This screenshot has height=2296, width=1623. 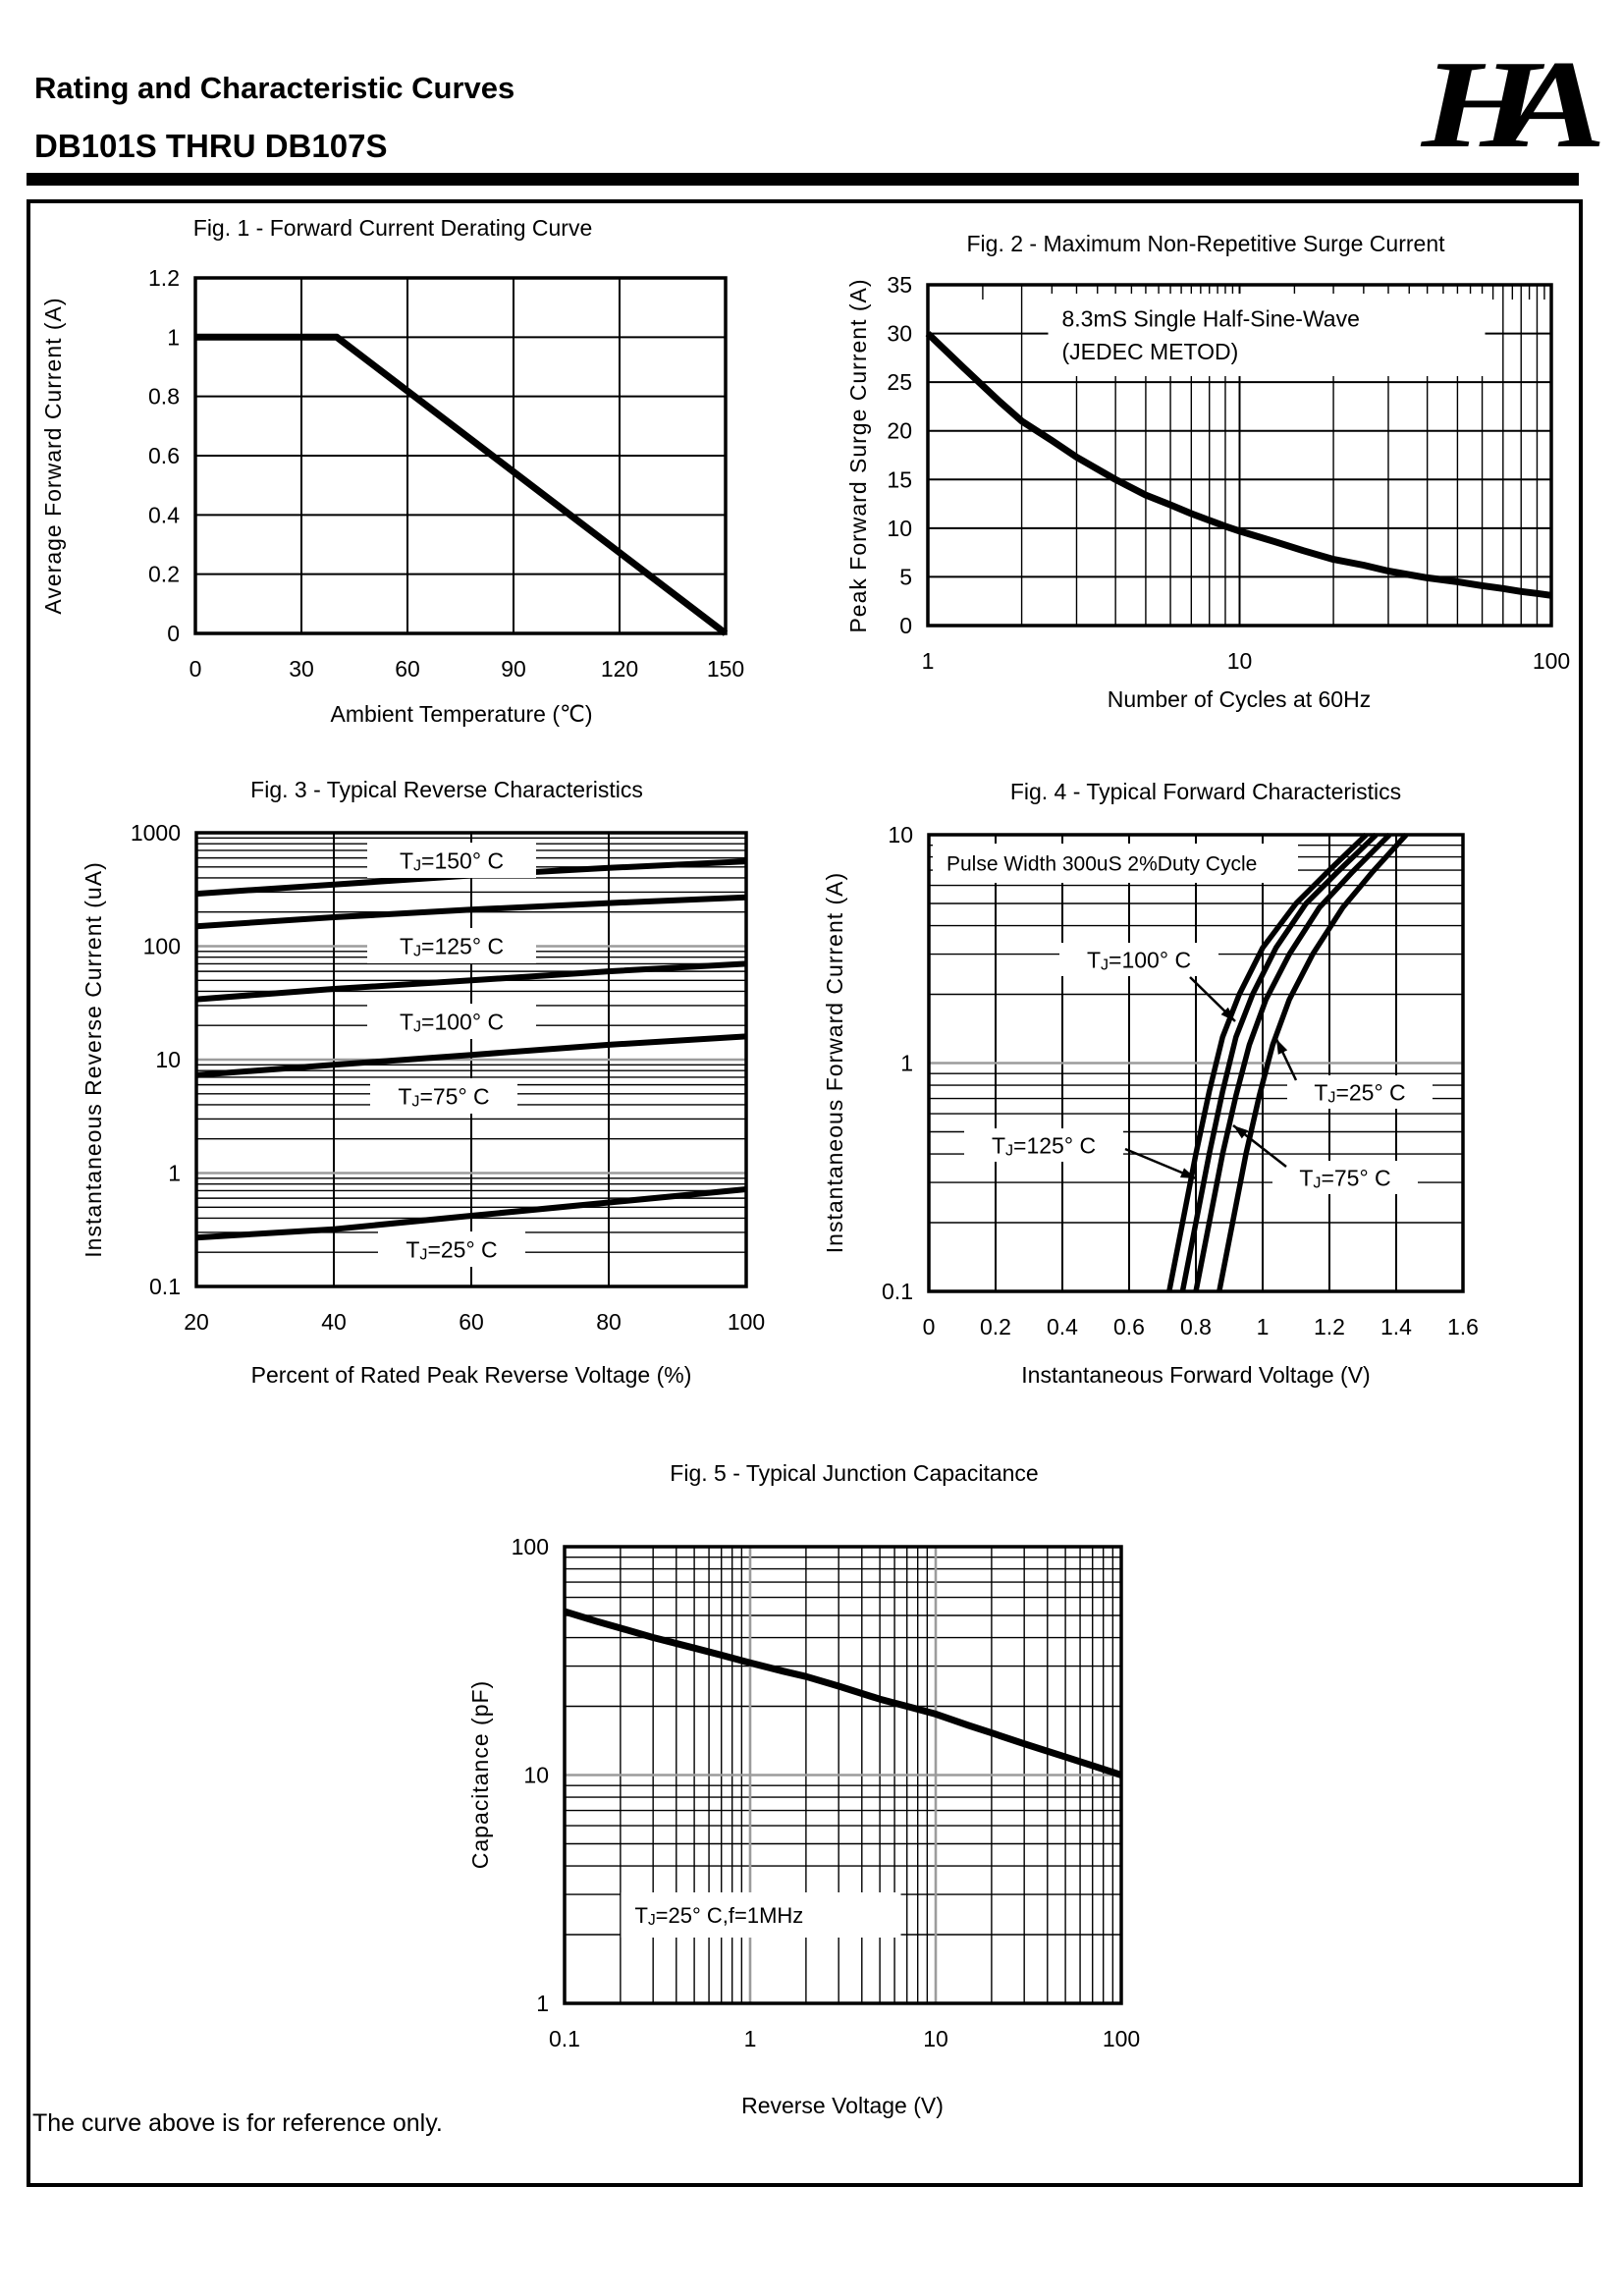 I want to click on fig4-curve-label: TJ=100° C, so click(x=1139, y=960).